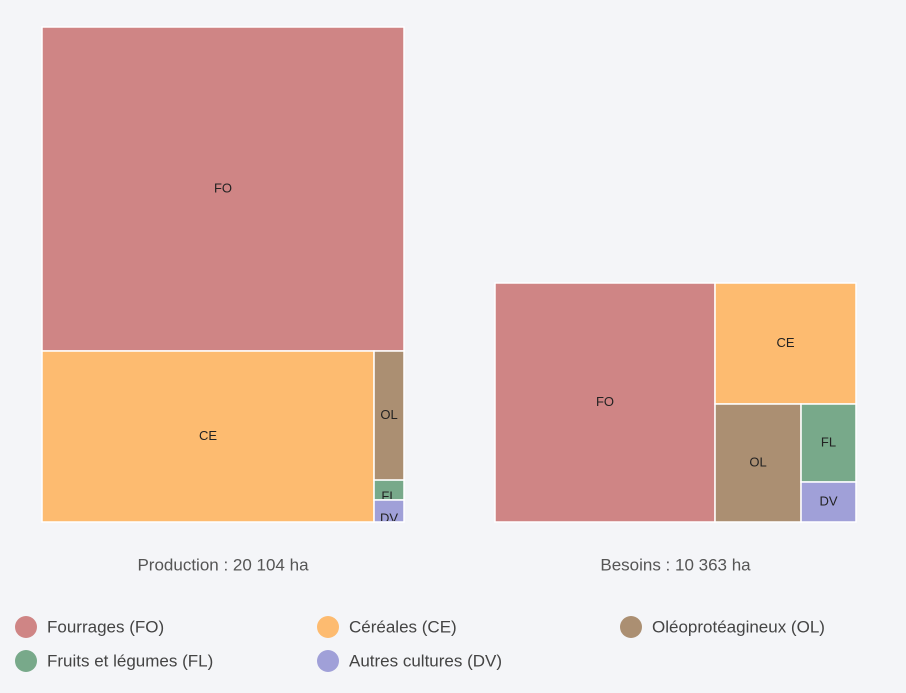  Describe the element at coordinates (403, 626) in the screenshot. I see `legend-label: Céréales (CE)` at that location.